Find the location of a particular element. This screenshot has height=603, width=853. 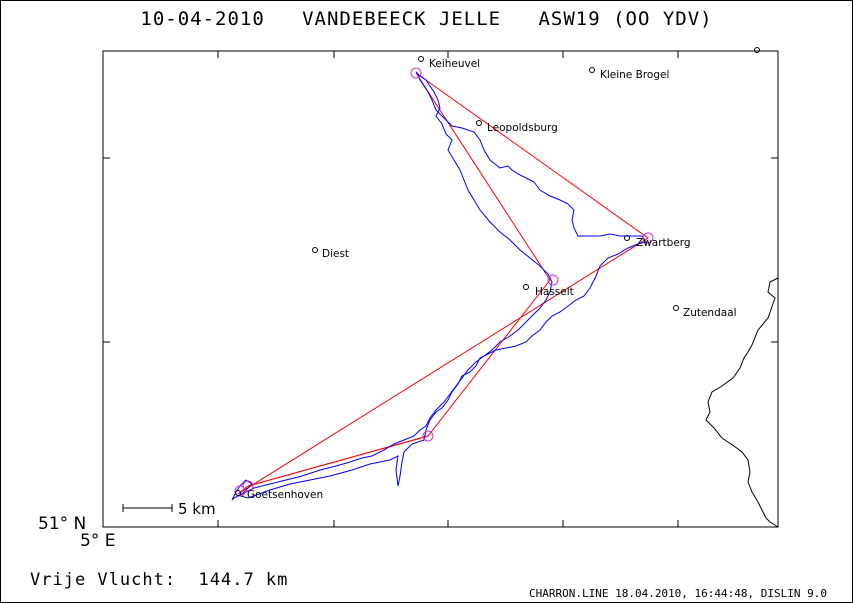

place-label-leopoldsburg: Leopoldsburg is located at coordinates (522, 128).